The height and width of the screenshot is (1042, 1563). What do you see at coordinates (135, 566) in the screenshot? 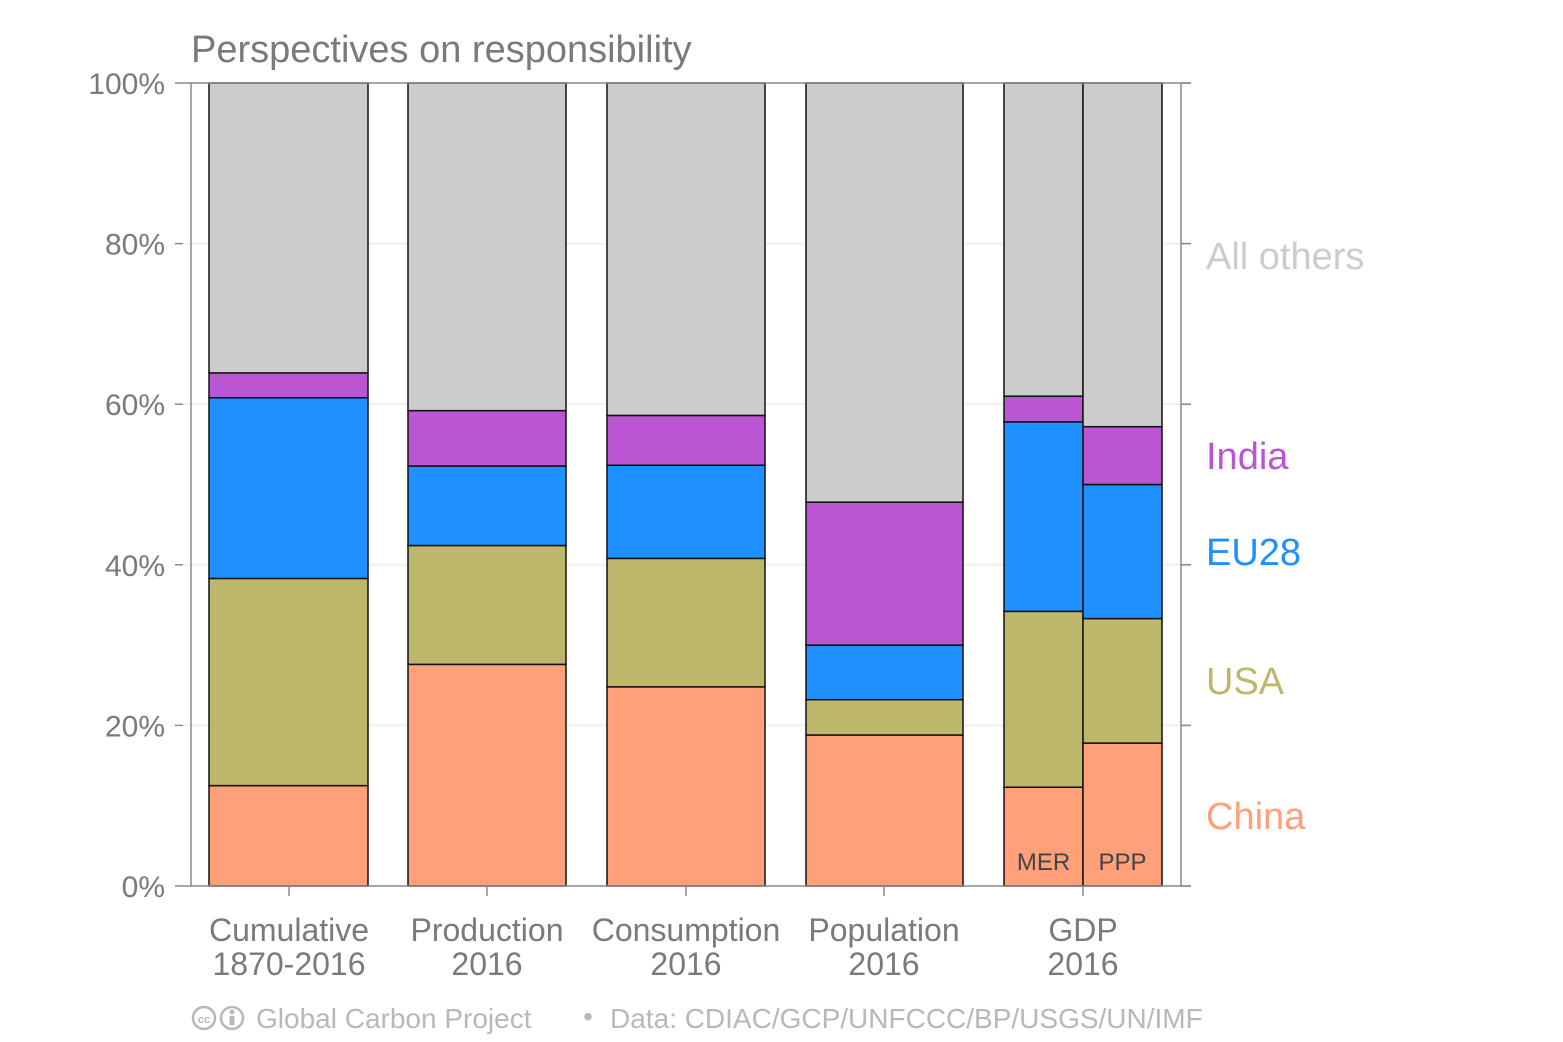
I see `y-tick-label: 40%` at bounding box center [135, 566].